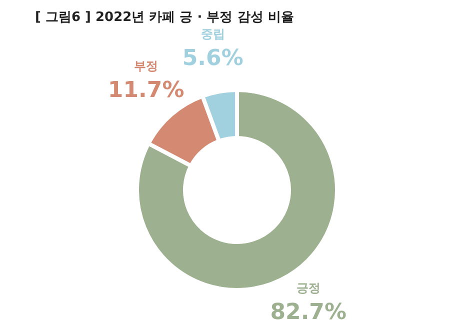 This screenshot has height=321, width=458. Describe the element at coordinates (308, 288) in the screenshot. I see `slice-label: 긍정` at that location.